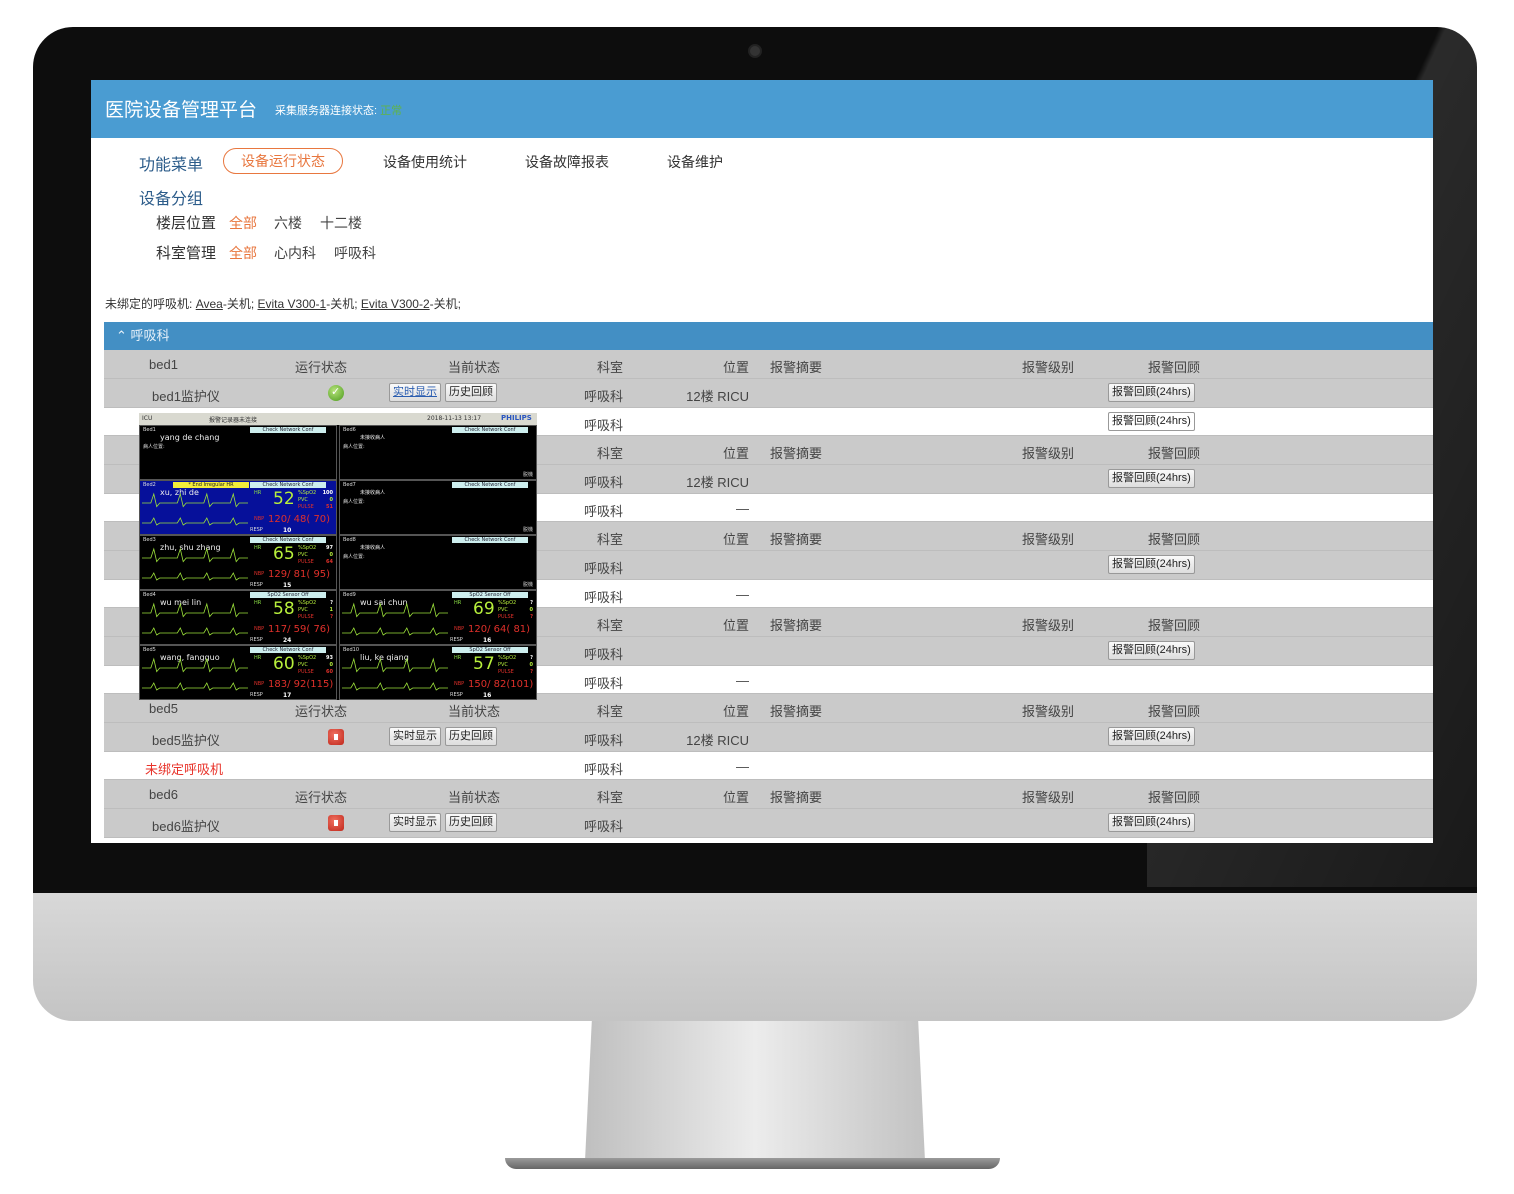 This screenshot has height=1194, width=1514. I want to click on floor-12: 十二楼, so click(341, 223).